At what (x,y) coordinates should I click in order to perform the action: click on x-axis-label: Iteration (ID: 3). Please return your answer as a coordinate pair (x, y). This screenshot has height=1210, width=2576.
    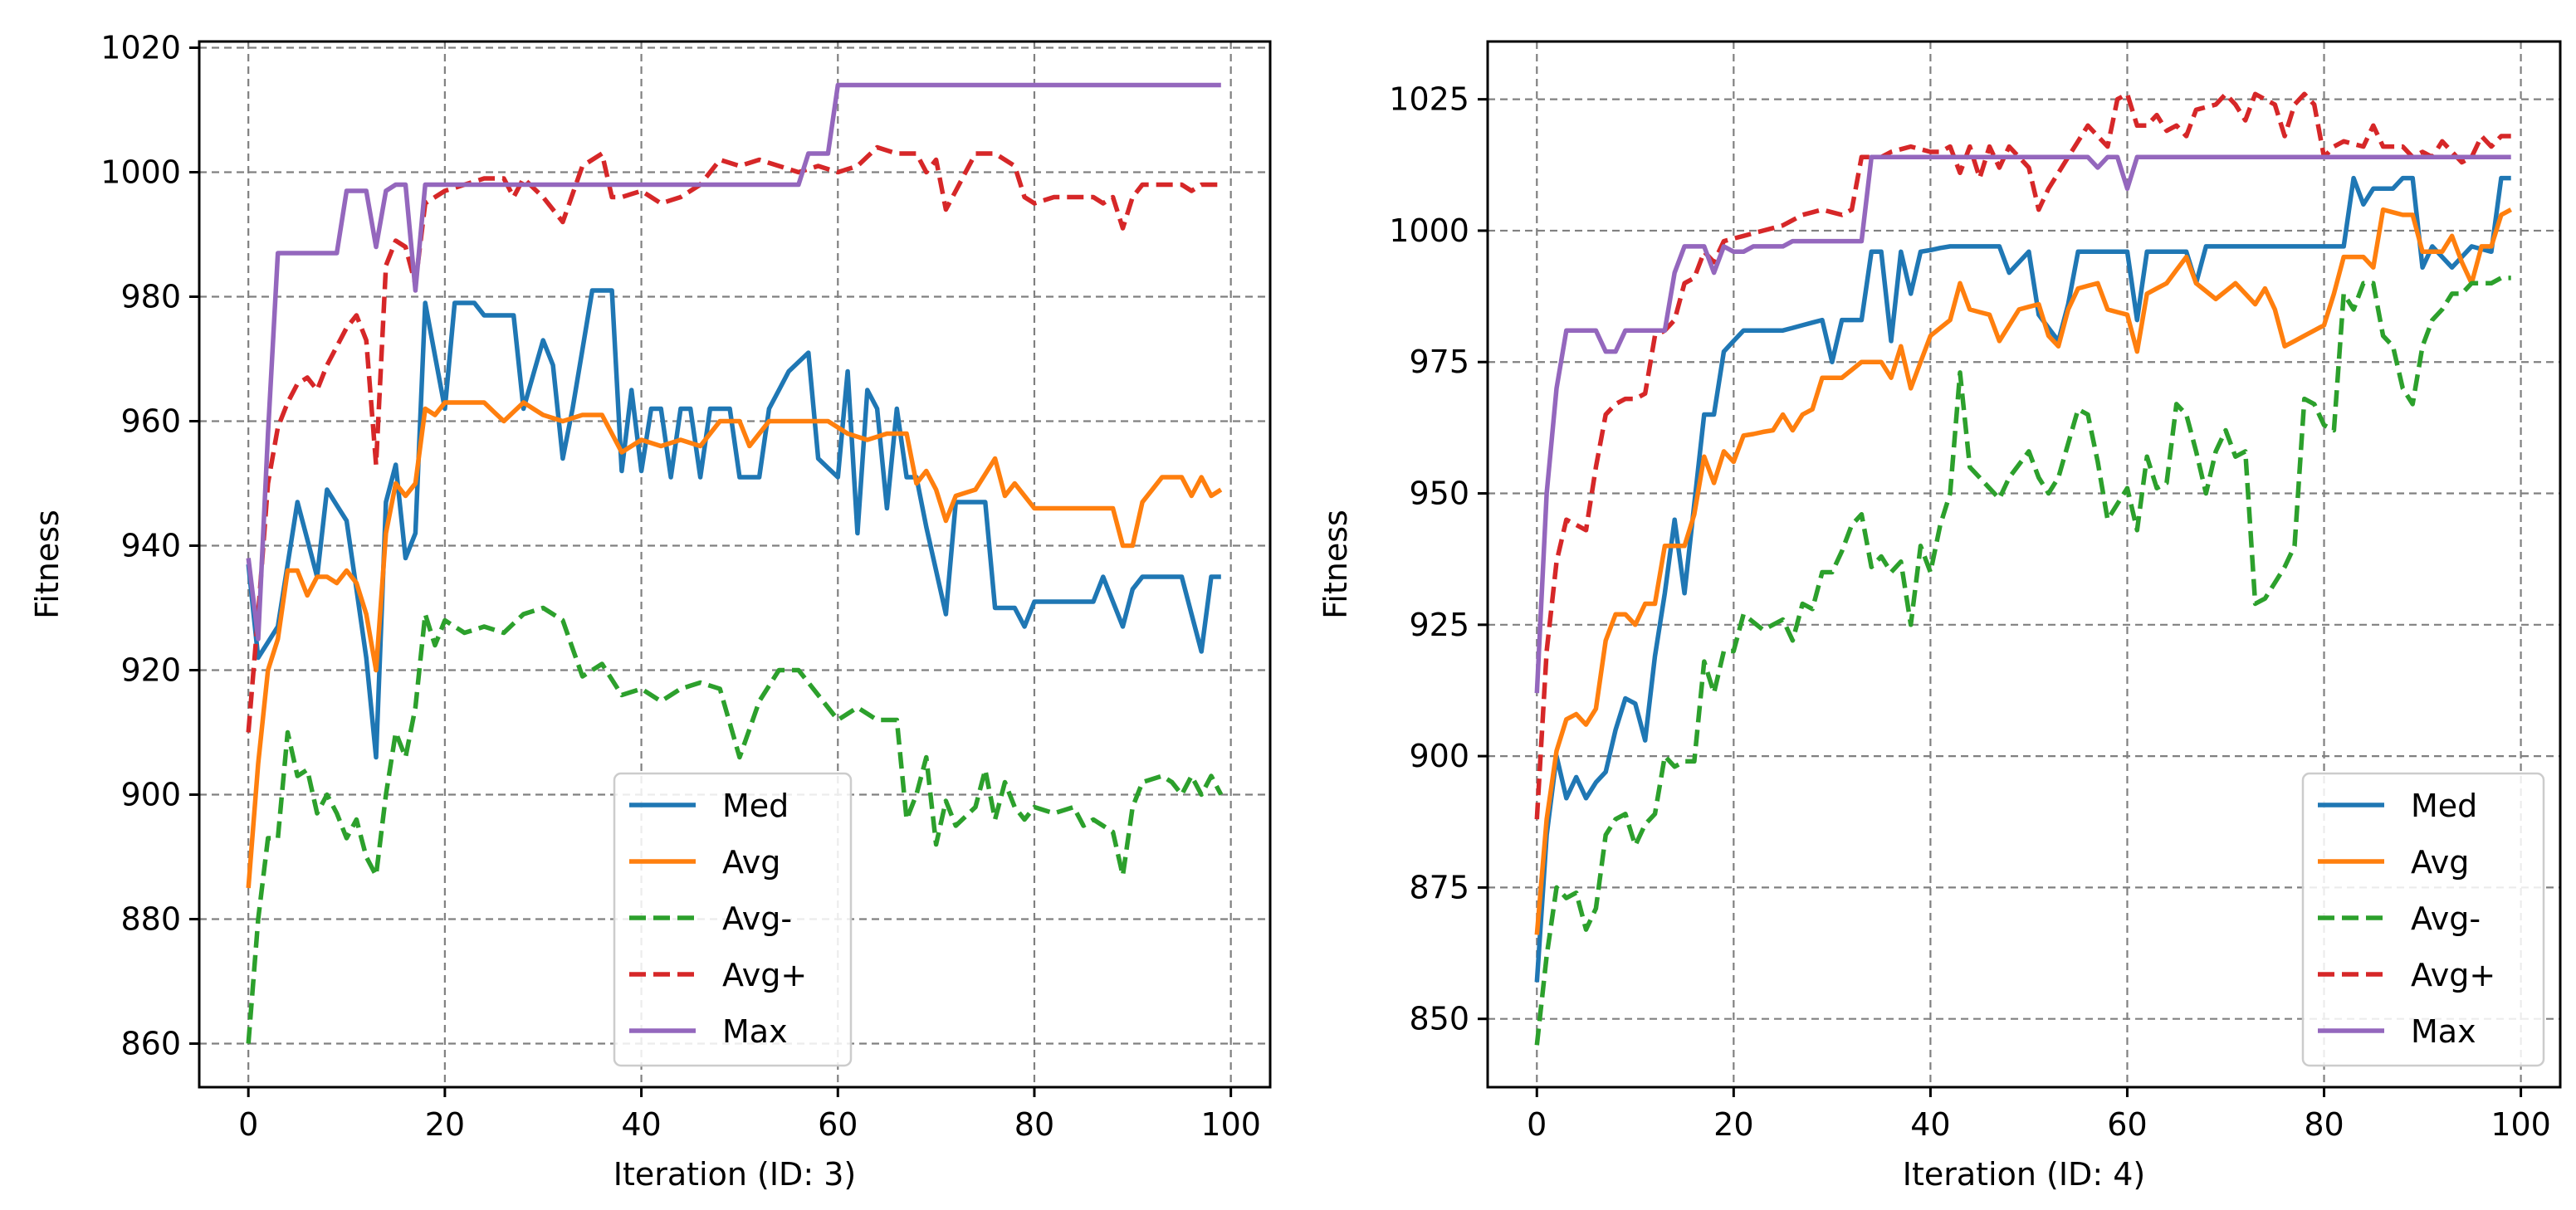
    Looking at the image, I should click on (734, 1174).